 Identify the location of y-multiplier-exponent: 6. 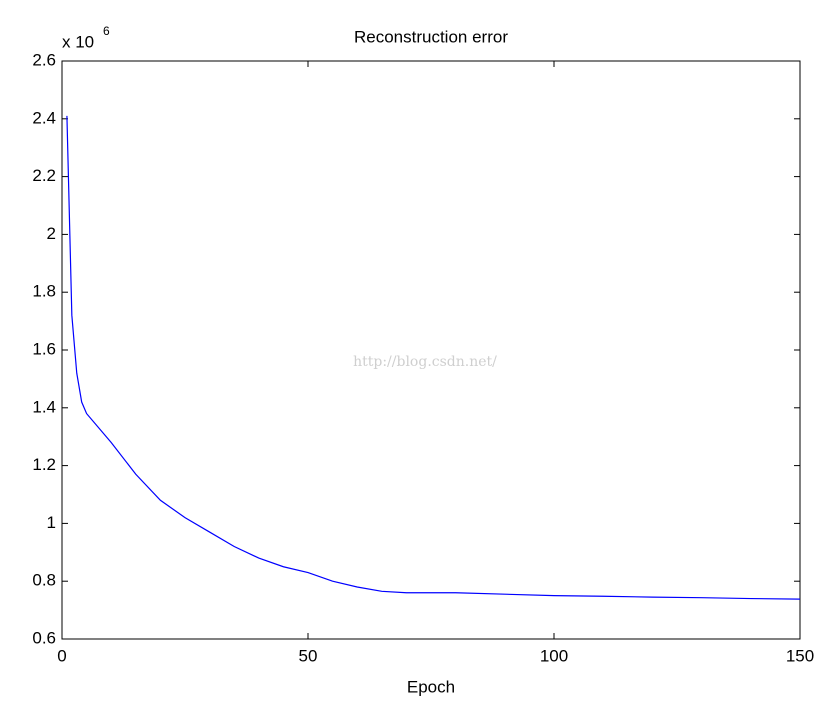
(106, 31).